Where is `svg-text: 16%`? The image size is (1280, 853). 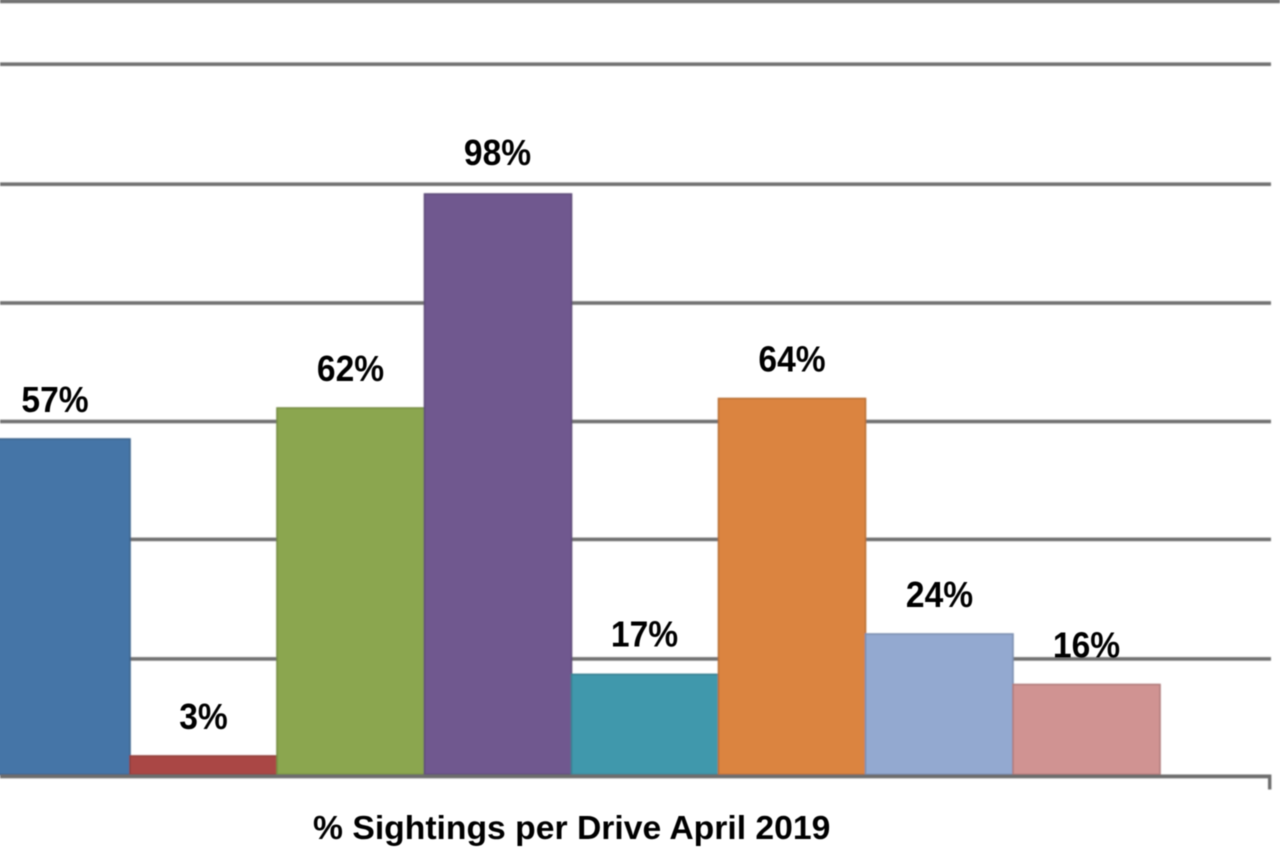 svg-text: 16% is located at coordinates (1086, 645).